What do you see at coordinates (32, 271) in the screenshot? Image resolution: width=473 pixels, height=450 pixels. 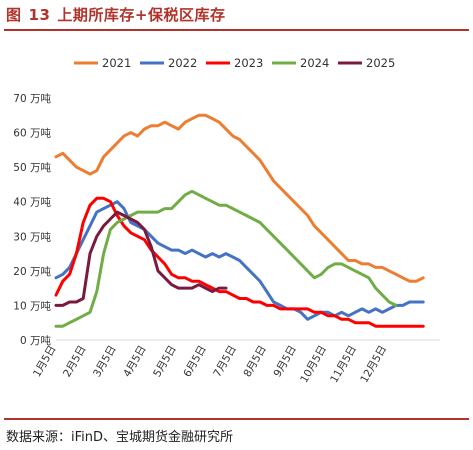 I see `y-tick-label: 20 万吨` at bounding box center [32, 271].